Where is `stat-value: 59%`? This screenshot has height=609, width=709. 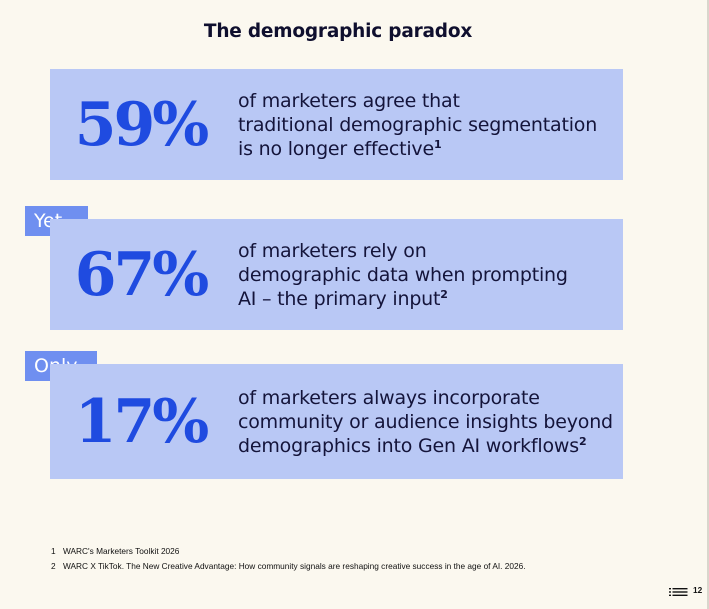 stat-value: 59% is located at coordinates (142, 124).